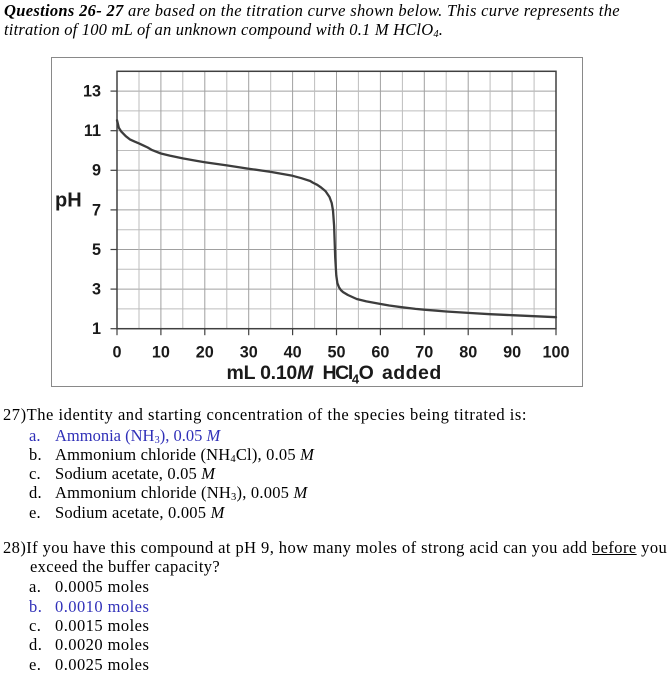 The width and height of the screenshot is (668, 674). I want to click on svg-text: 5, so click(96, 250).